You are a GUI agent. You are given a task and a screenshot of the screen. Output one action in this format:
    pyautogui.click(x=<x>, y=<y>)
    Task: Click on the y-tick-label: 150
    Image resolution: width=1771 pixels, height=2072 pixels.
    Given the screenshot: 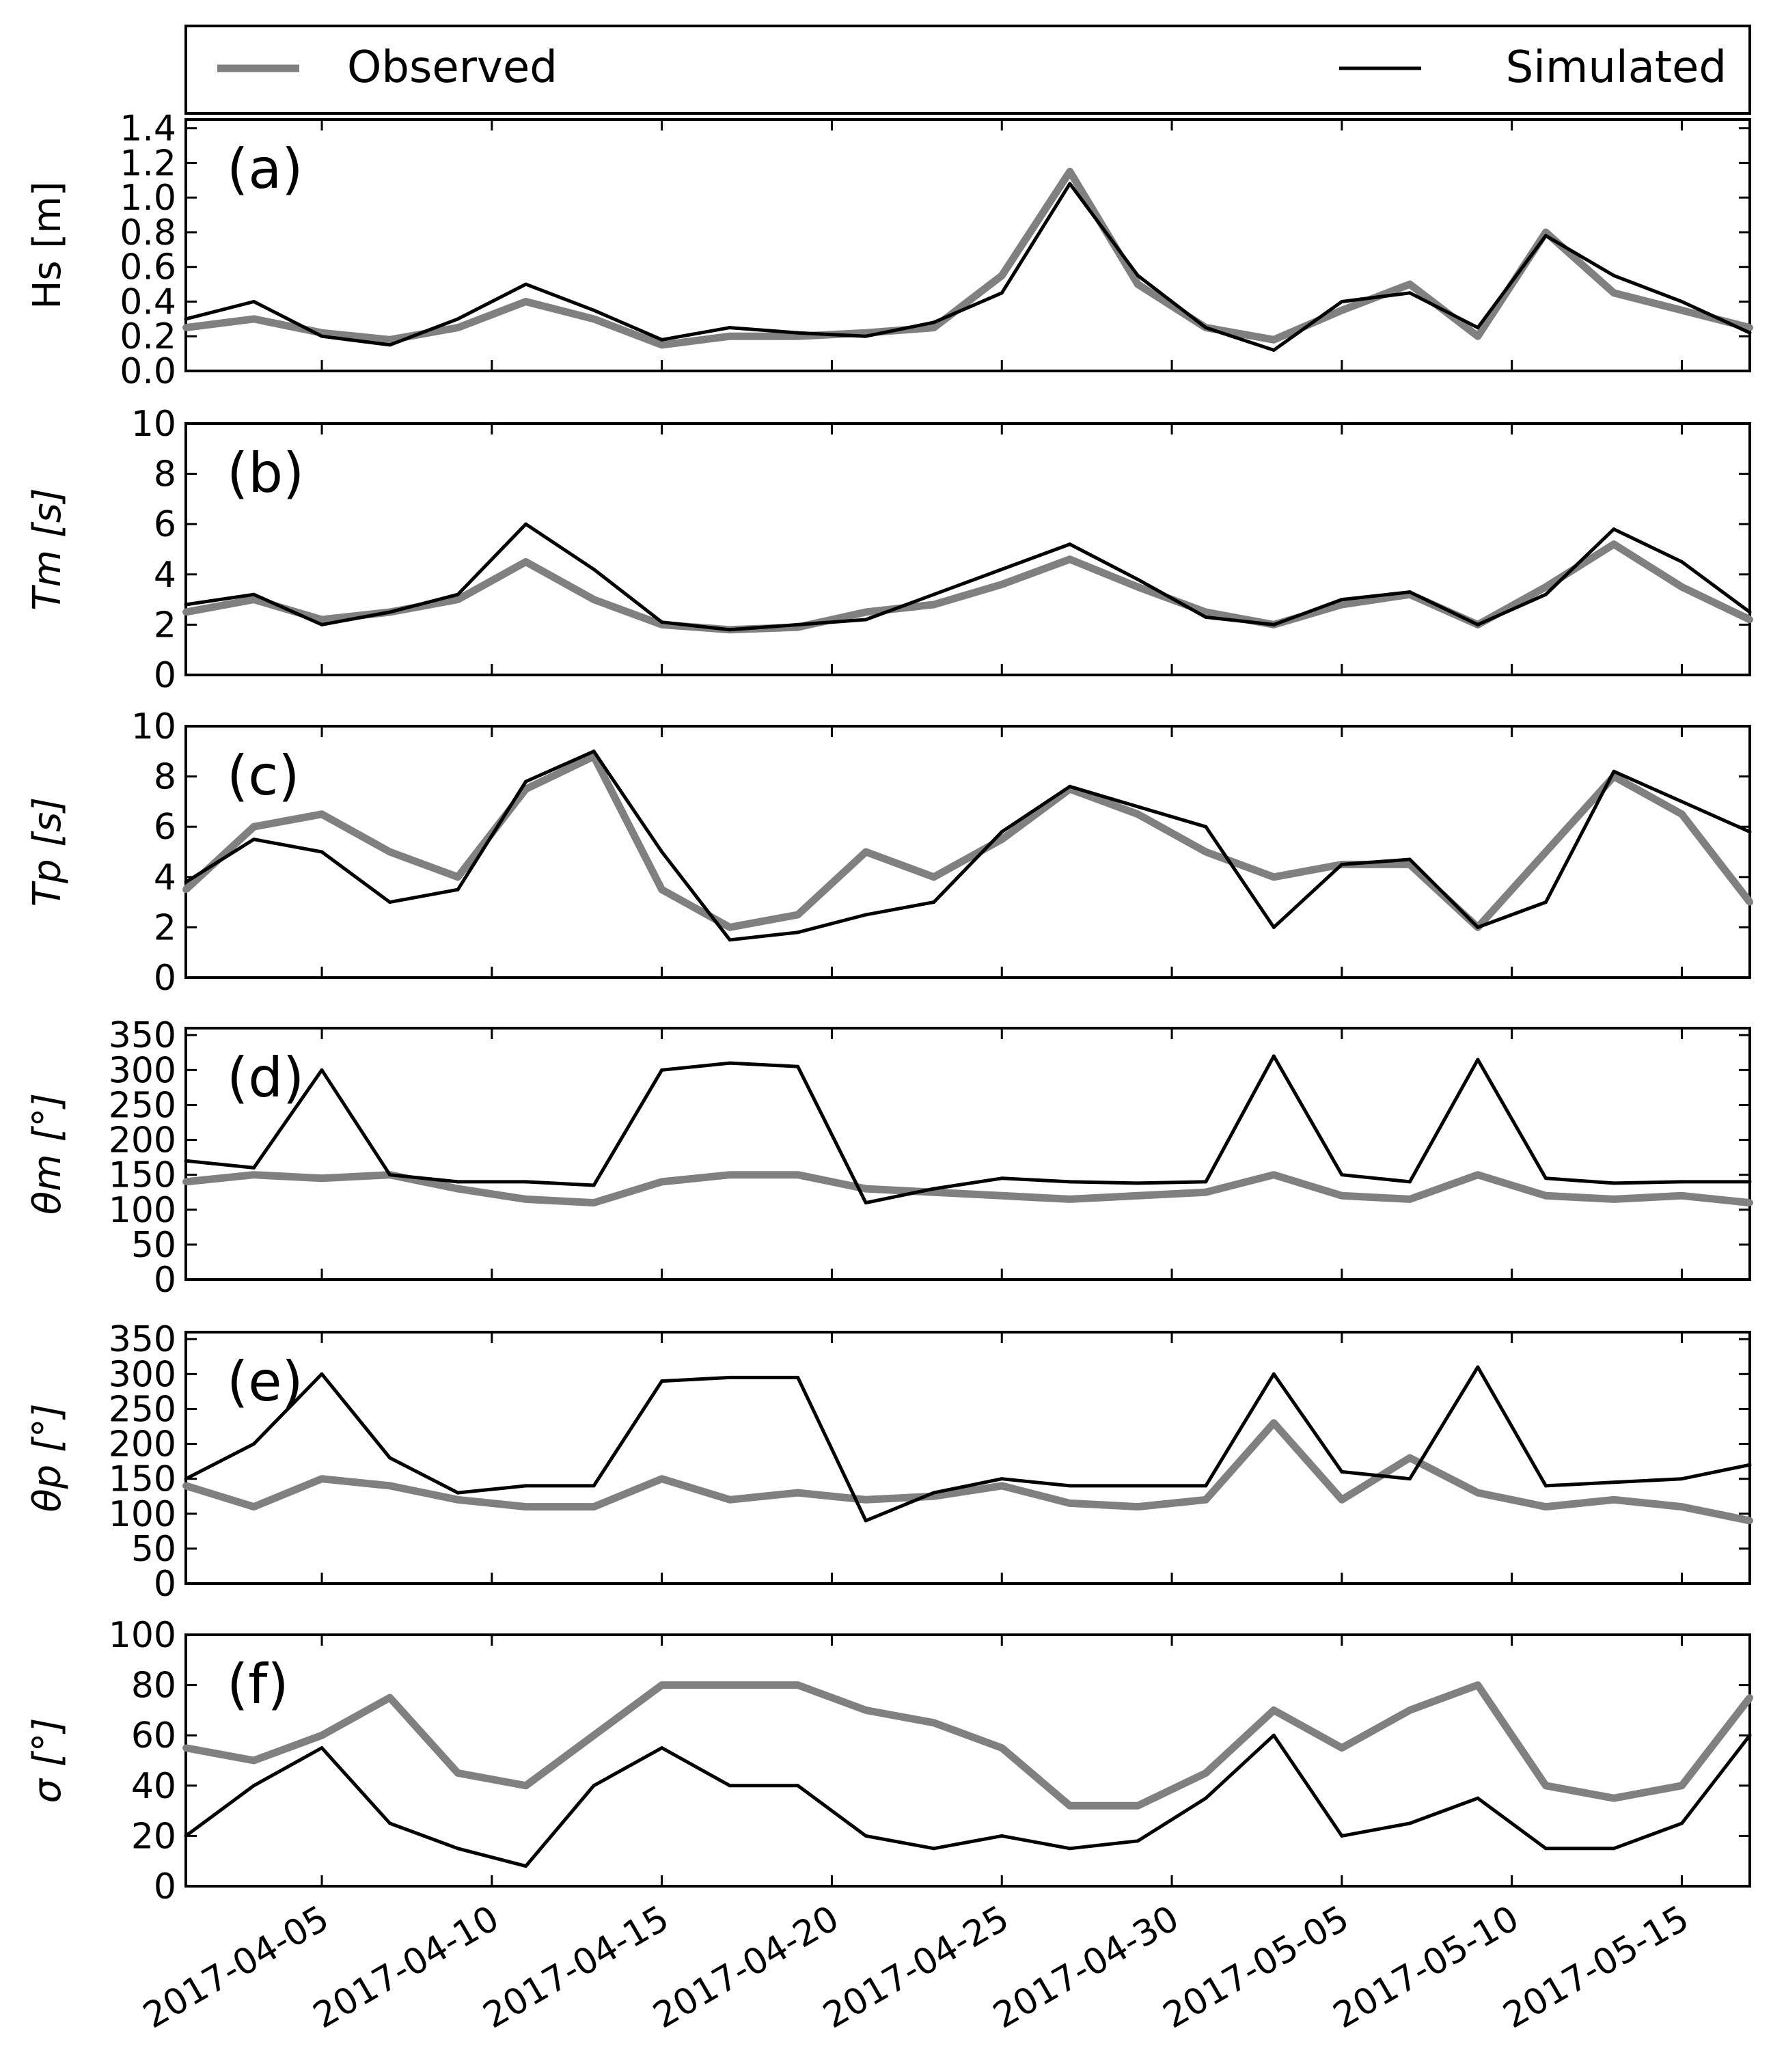 What is the action you would take?
    pyautogui.click(x=142, y=1175)
    